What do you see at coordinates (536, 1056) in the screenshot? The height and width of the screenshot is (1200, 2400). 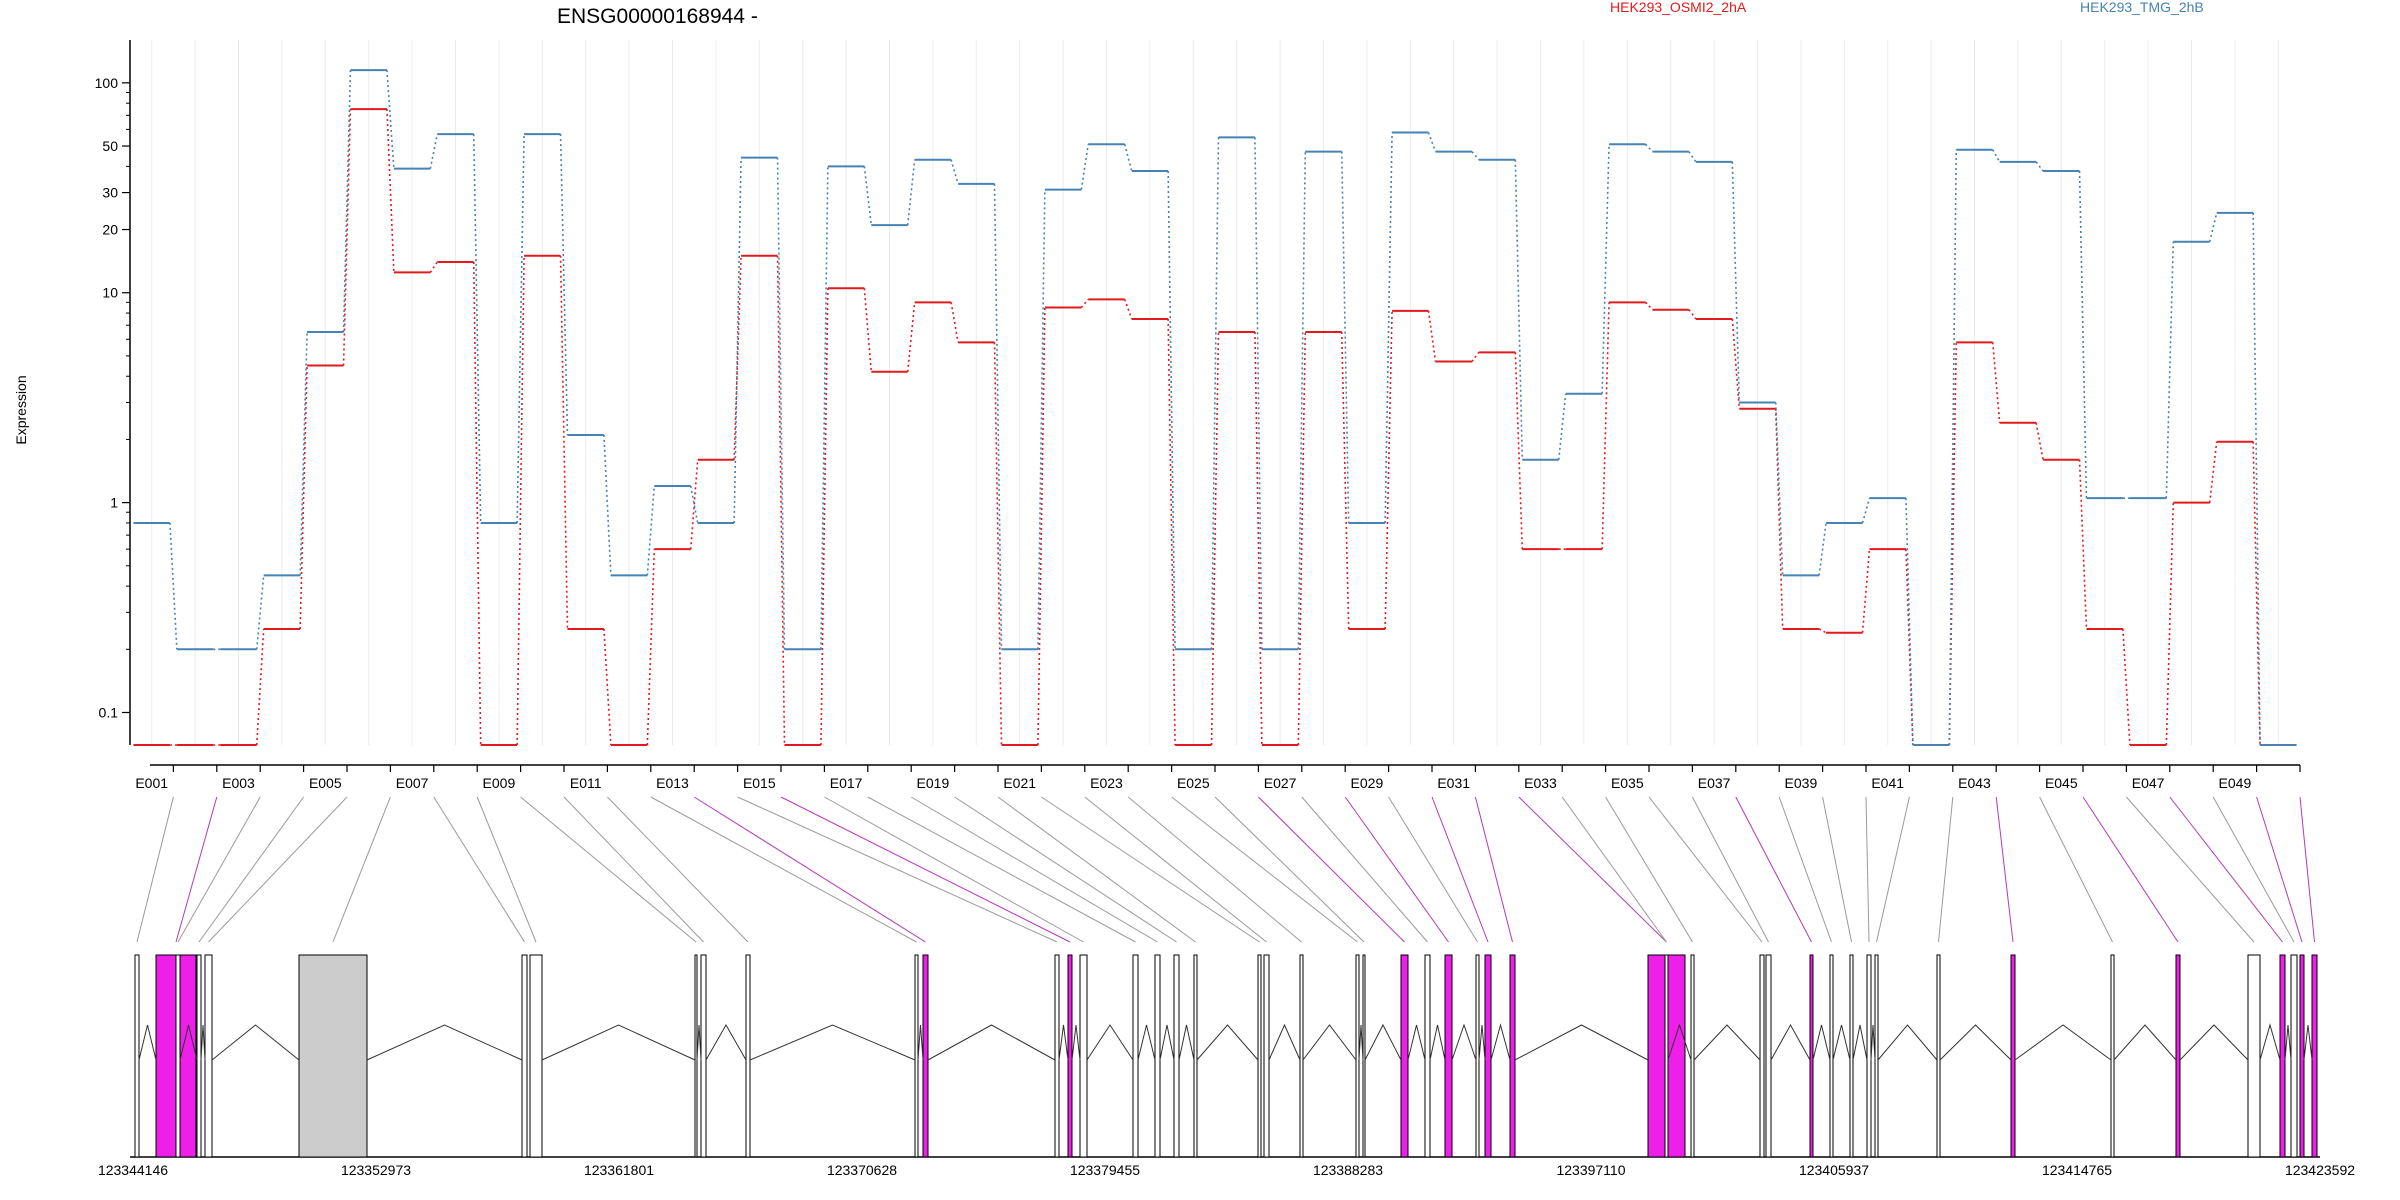 I see `exon-e008` at bounding box center [536, 1056].